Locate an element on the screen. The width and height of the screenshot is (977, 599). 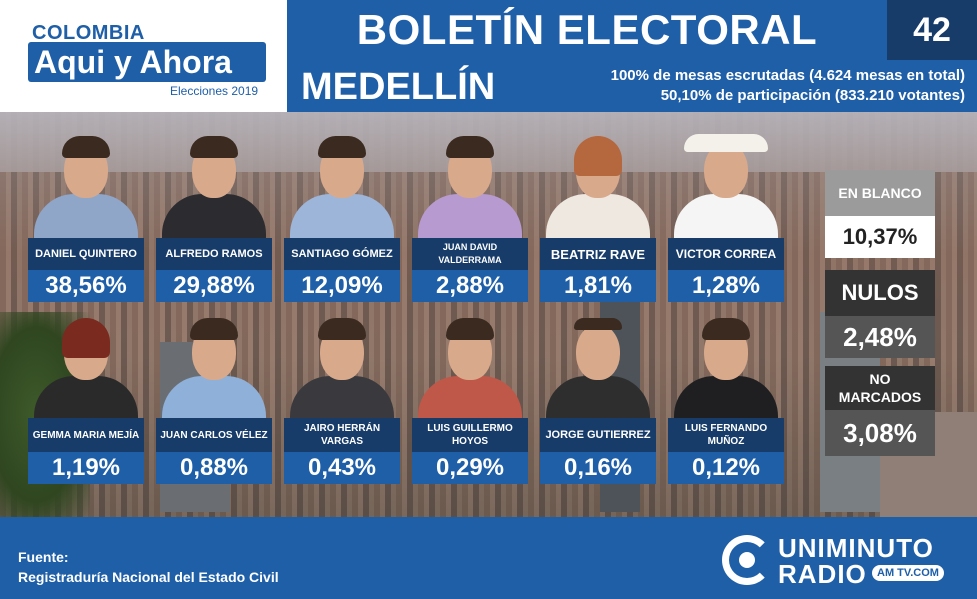
blank-vote-value: 10,37% is located at coordinates (880, 237).